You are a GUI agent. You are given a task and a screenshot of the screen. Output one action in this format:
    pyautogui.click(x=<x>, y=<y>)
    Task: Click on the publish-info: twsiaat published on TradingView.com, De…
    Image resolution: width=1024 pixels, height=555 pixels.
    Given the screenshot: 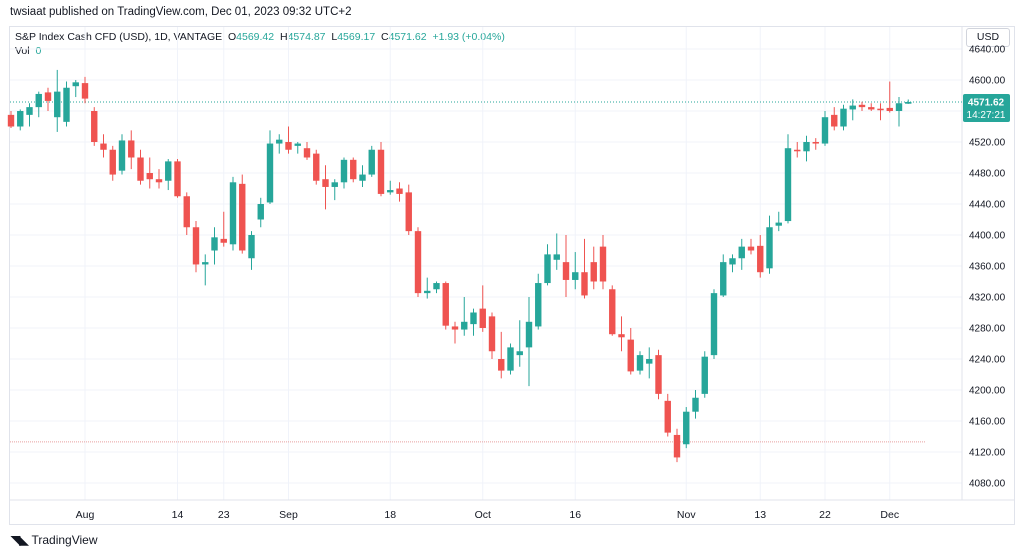 What is the action you would take?
    pyautogui.click(x=181, y=12)
    